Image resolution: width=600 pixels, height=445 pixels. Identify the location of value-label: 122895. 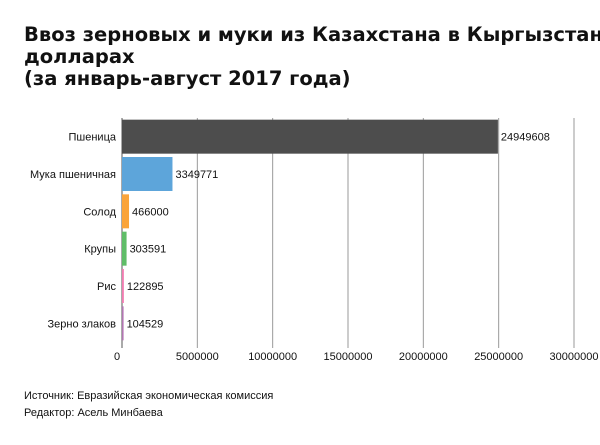
(145, 287).